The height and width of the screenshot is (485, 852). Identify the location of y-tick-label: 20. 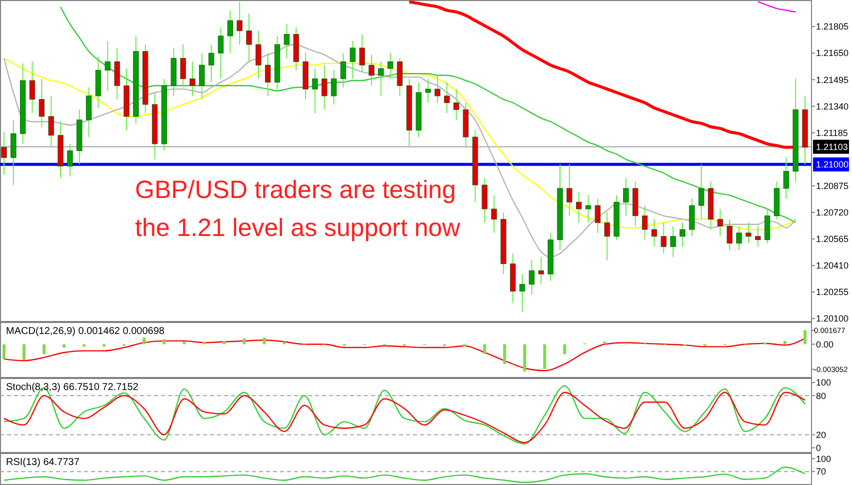
(821, 435).